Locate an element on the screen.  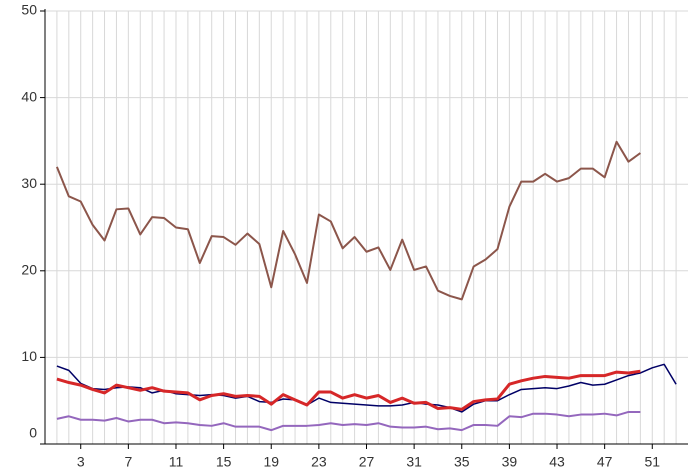
y-tick-label: 10 is located at coordinates (29, 356).